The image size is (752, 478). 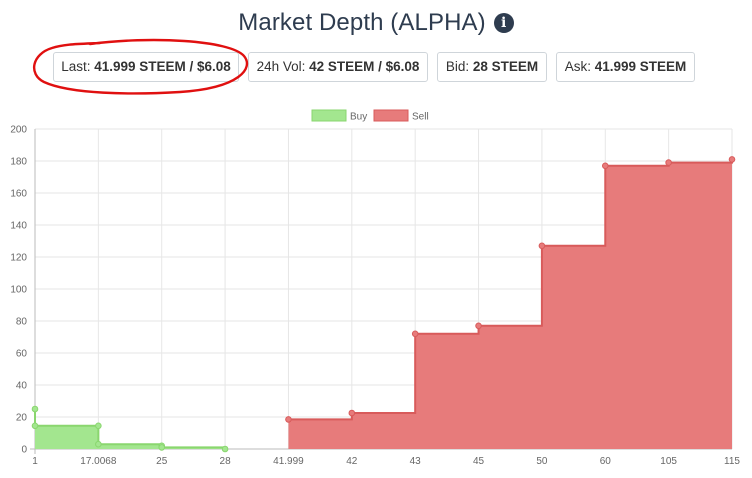 I want to click on buy-legend-swatch, so click(x=329, y=115).